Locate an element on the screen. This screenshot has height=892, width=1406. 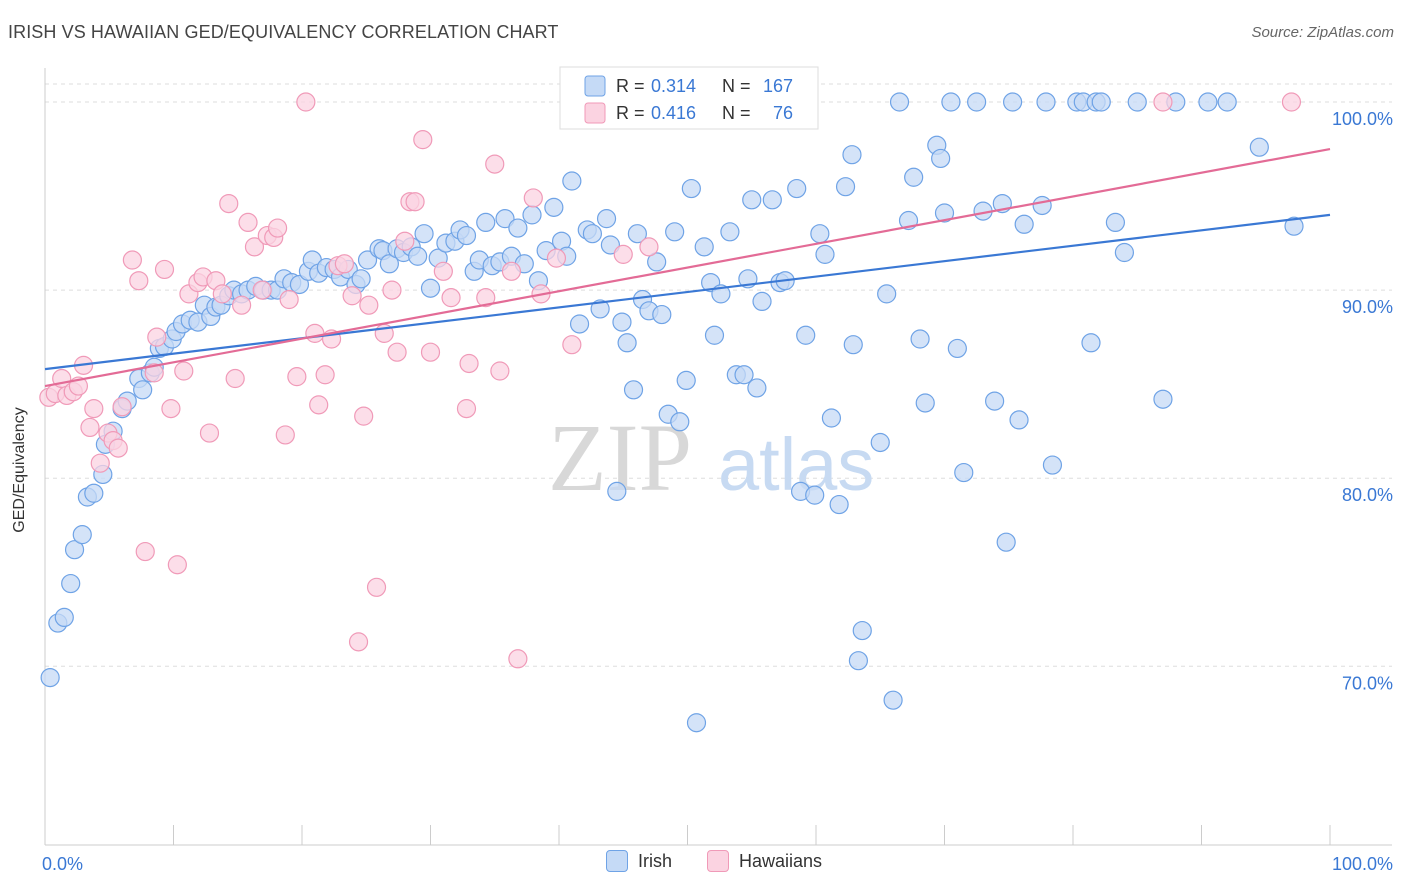
legend-irish-n-label: N = is located at coordinates (736, 86).